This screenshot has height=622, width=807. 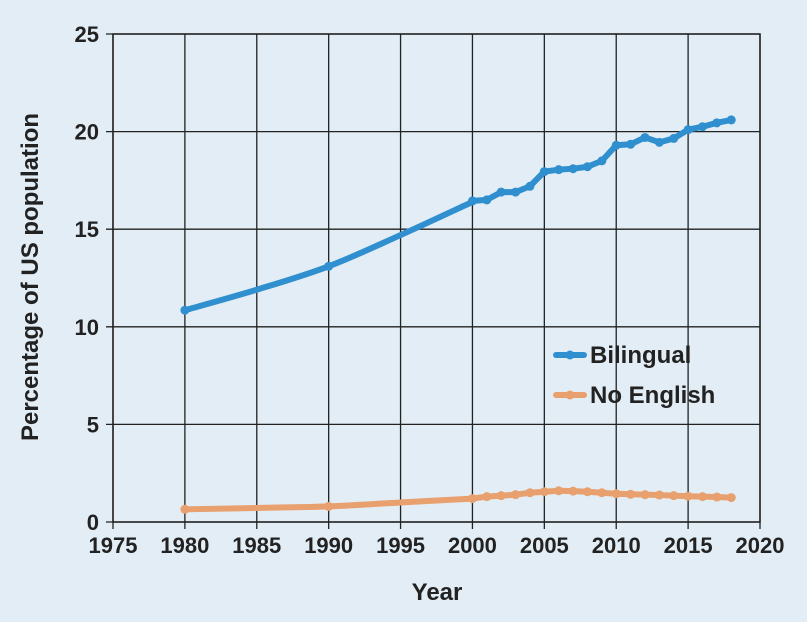 I want to click on y-axis-ticks: 0 5 10 15 20 25, so click(x=87, y=278).